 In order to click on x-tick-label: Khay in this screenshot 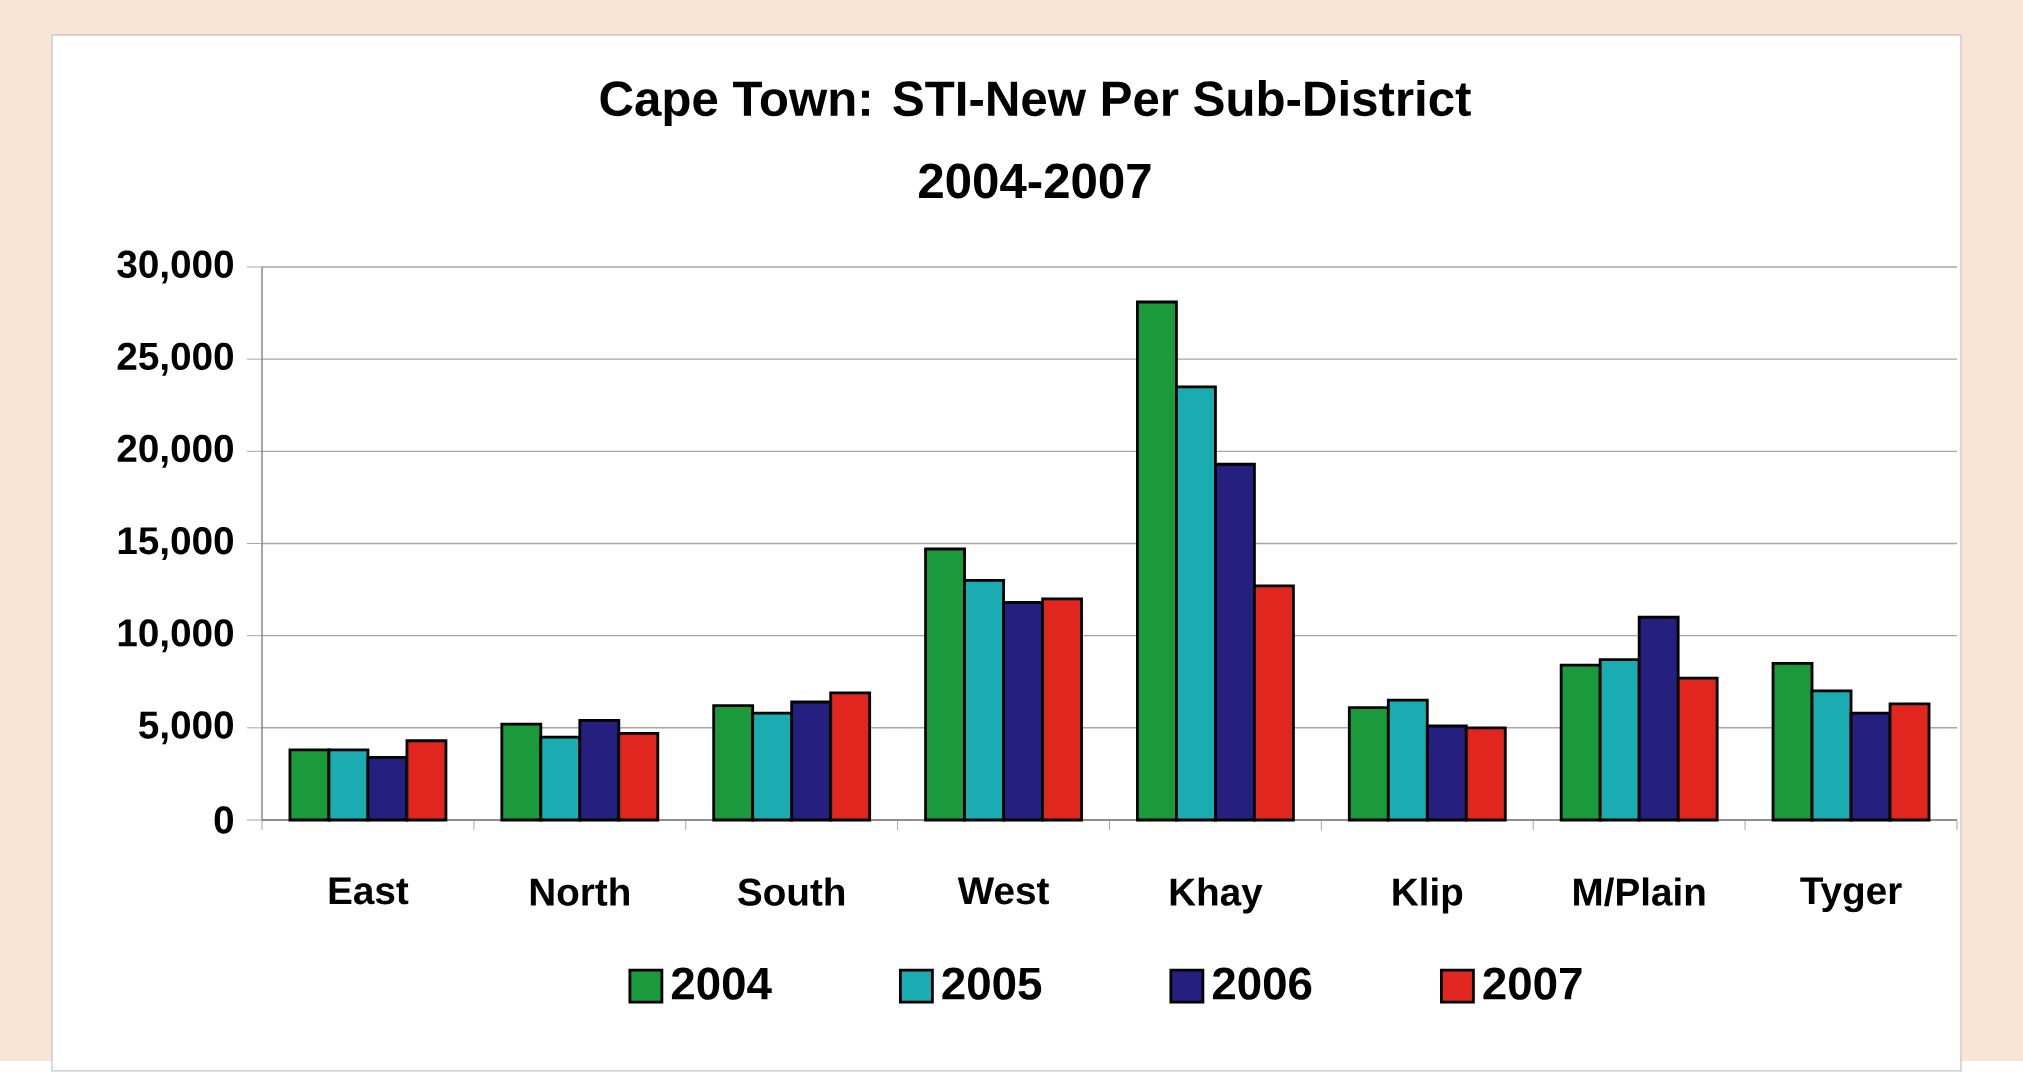, I will do `click(1216, 895)`.